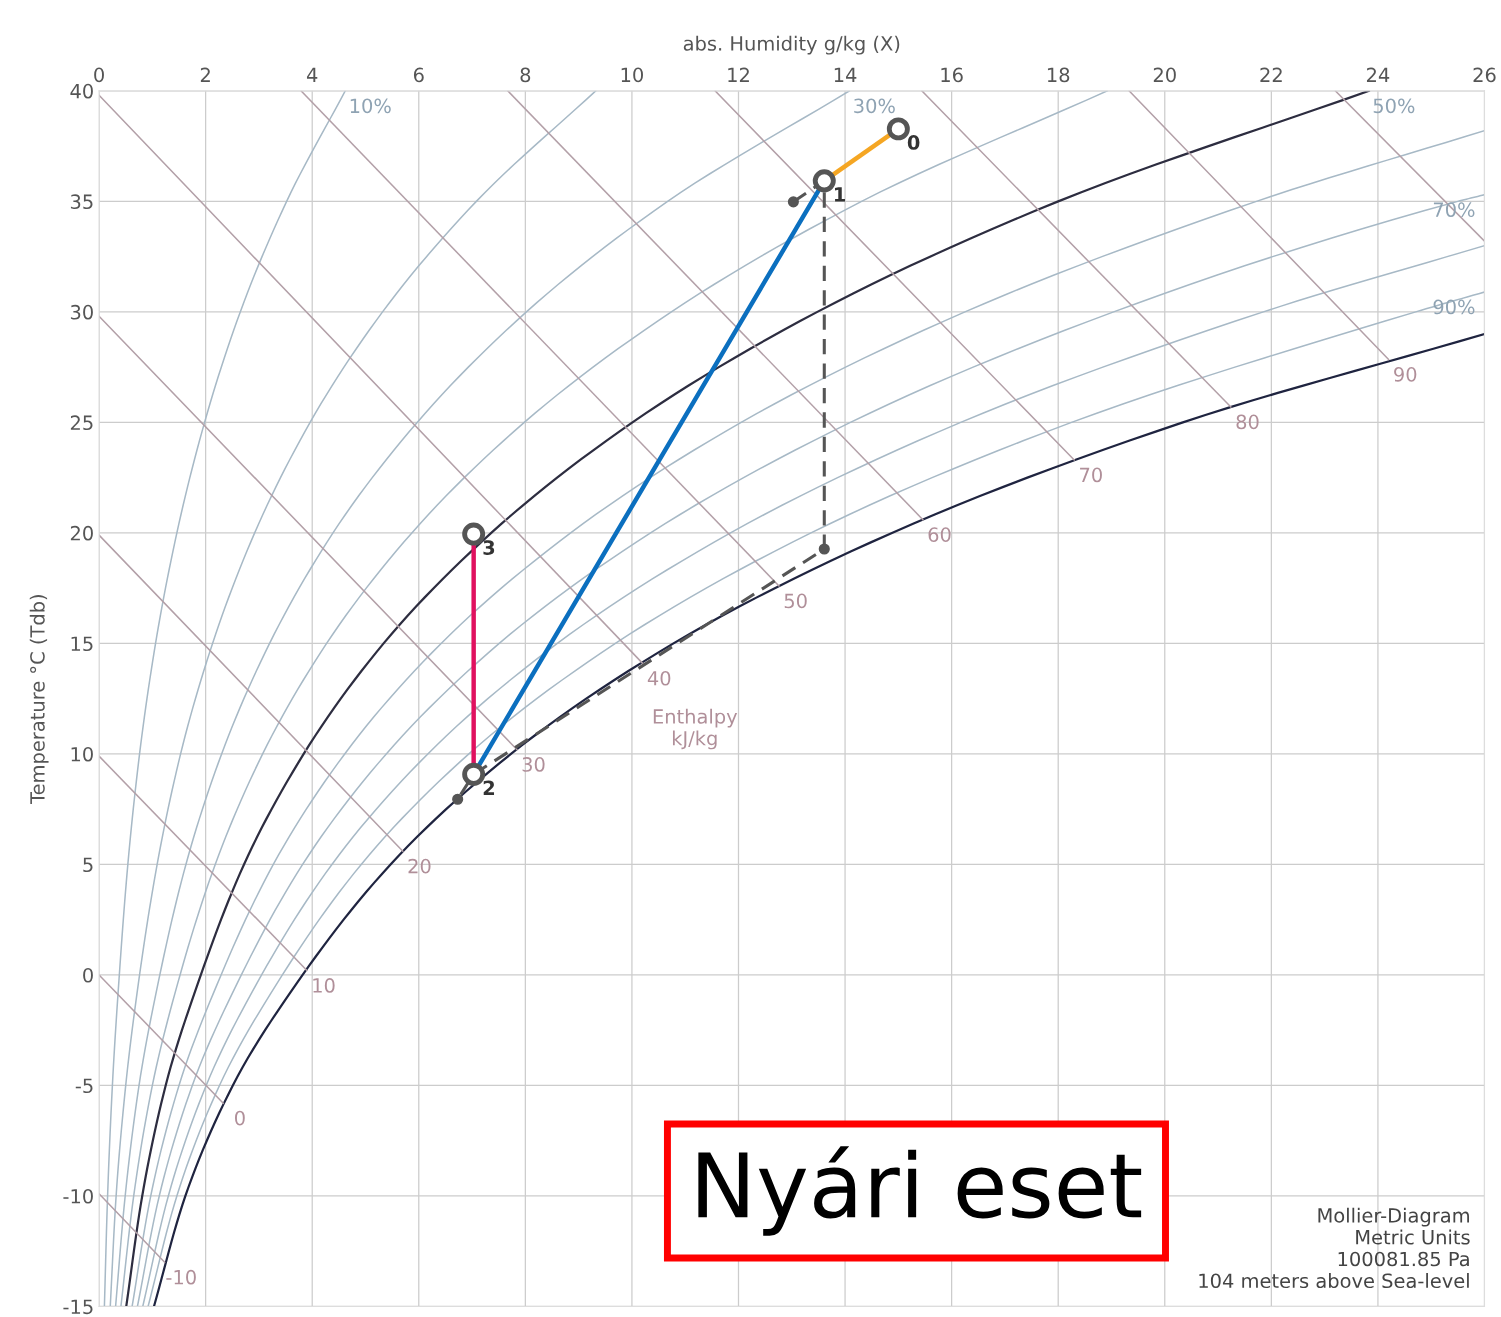  What do you see at coordinates (659, 678) in the screenshot?
I see `annotation: 40` at bounding box center [659, 678].